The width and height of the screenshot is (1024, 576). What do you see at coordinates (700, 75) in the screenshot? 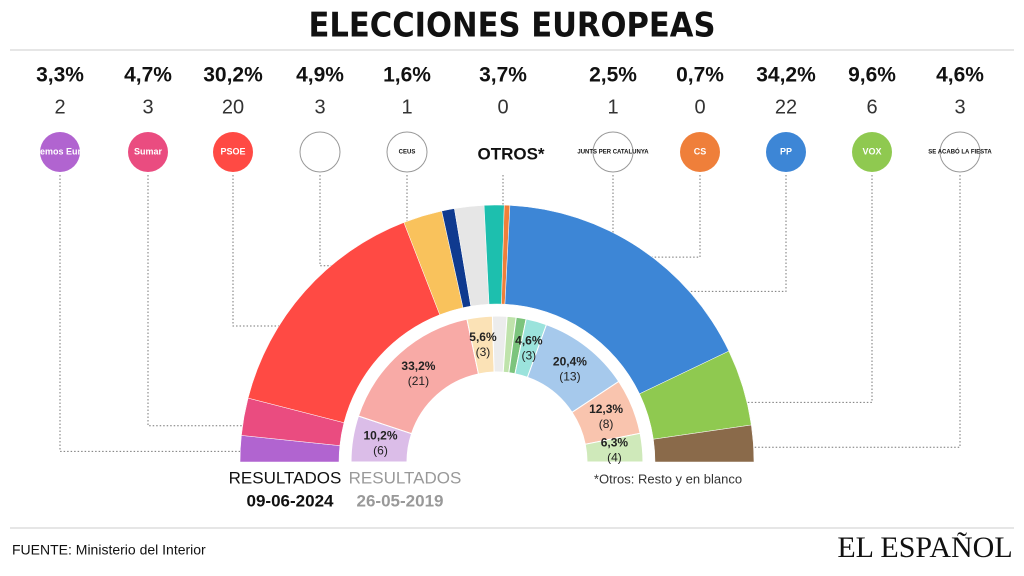
I see `percent-label: 0,7%` at bounding box center [700, 75].